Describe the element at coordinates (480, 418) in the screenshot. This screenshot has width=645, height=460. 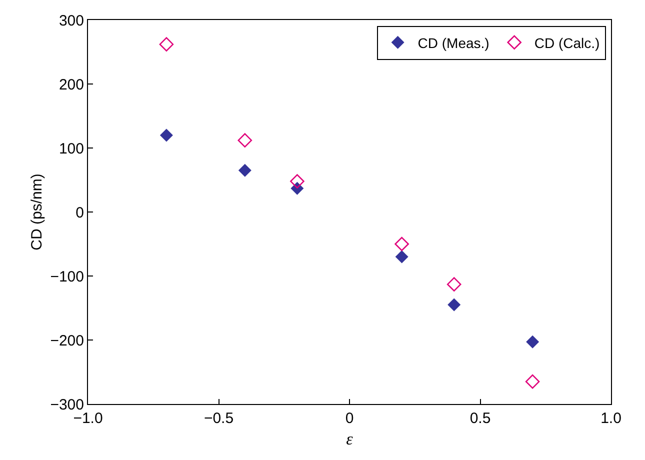
I see `x-tick-label: 0.5` at that location.